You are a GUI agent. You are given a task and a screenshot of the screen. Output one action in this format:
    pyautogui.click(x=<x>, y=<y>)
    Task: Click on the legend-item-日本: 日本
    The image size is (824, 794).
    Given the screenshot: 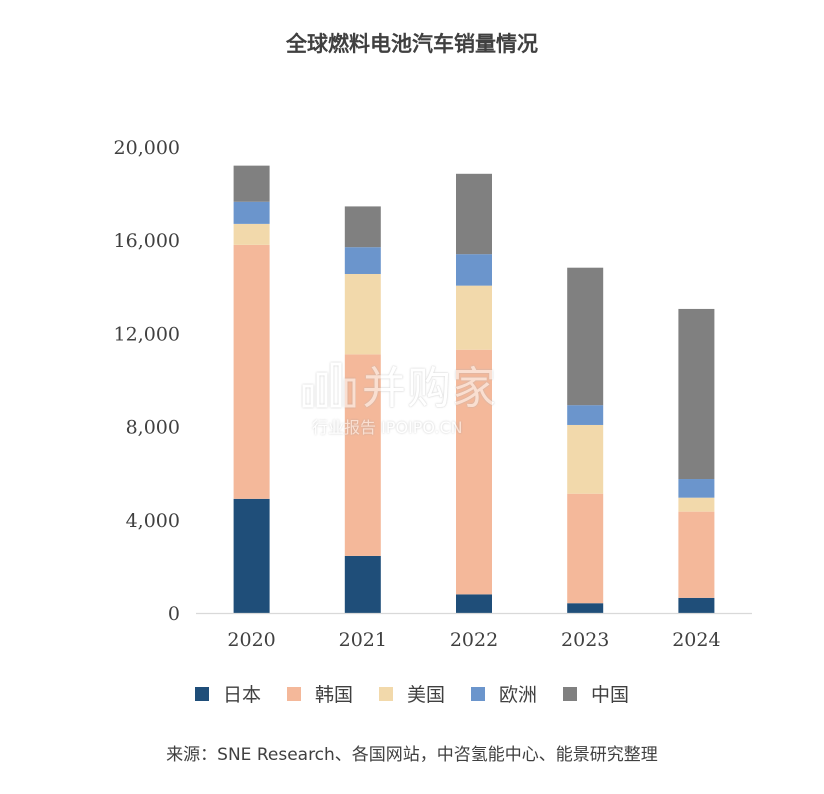 What is the action you would take?
    pyautogui.click(x=227, y=693)
    